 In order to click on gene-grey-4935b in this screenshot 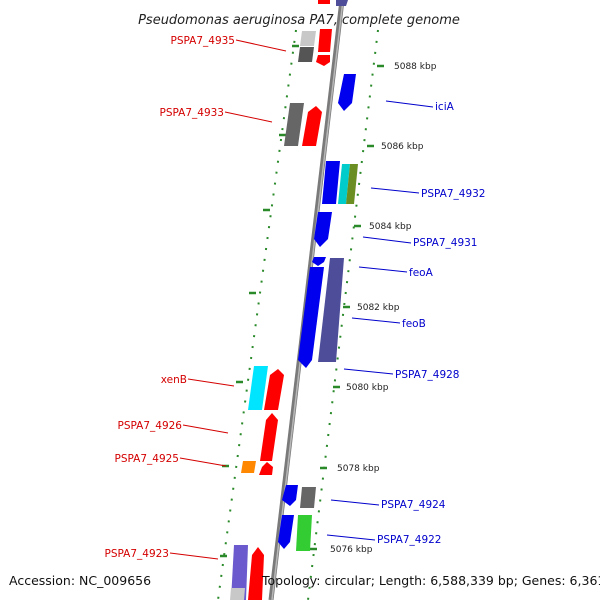, I will do `click(306, 54)`.